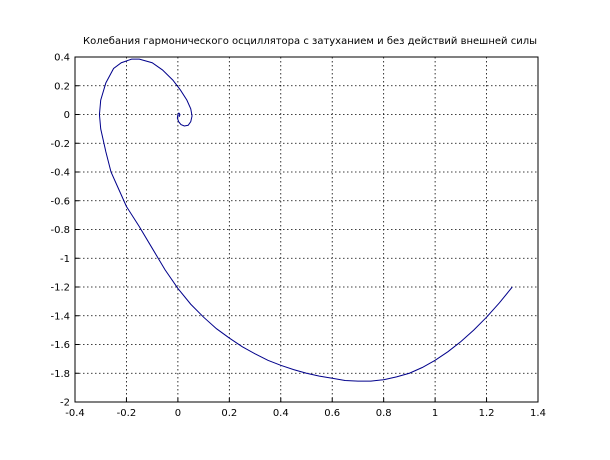  Describe the element at coordinates (67, 115) in the screenshot. I see `y-tick-label: 0` at that location.